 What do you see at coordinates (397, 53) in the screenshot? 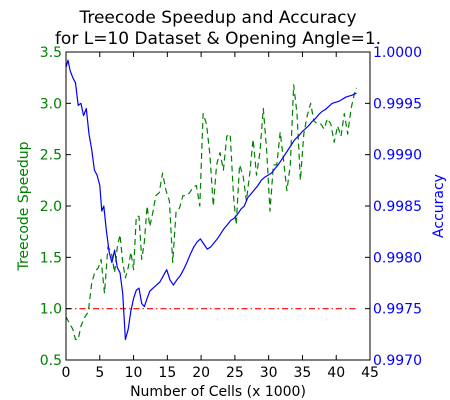
I see `right-y-tick-label: 1.0000` at bounding box center [397, 53].